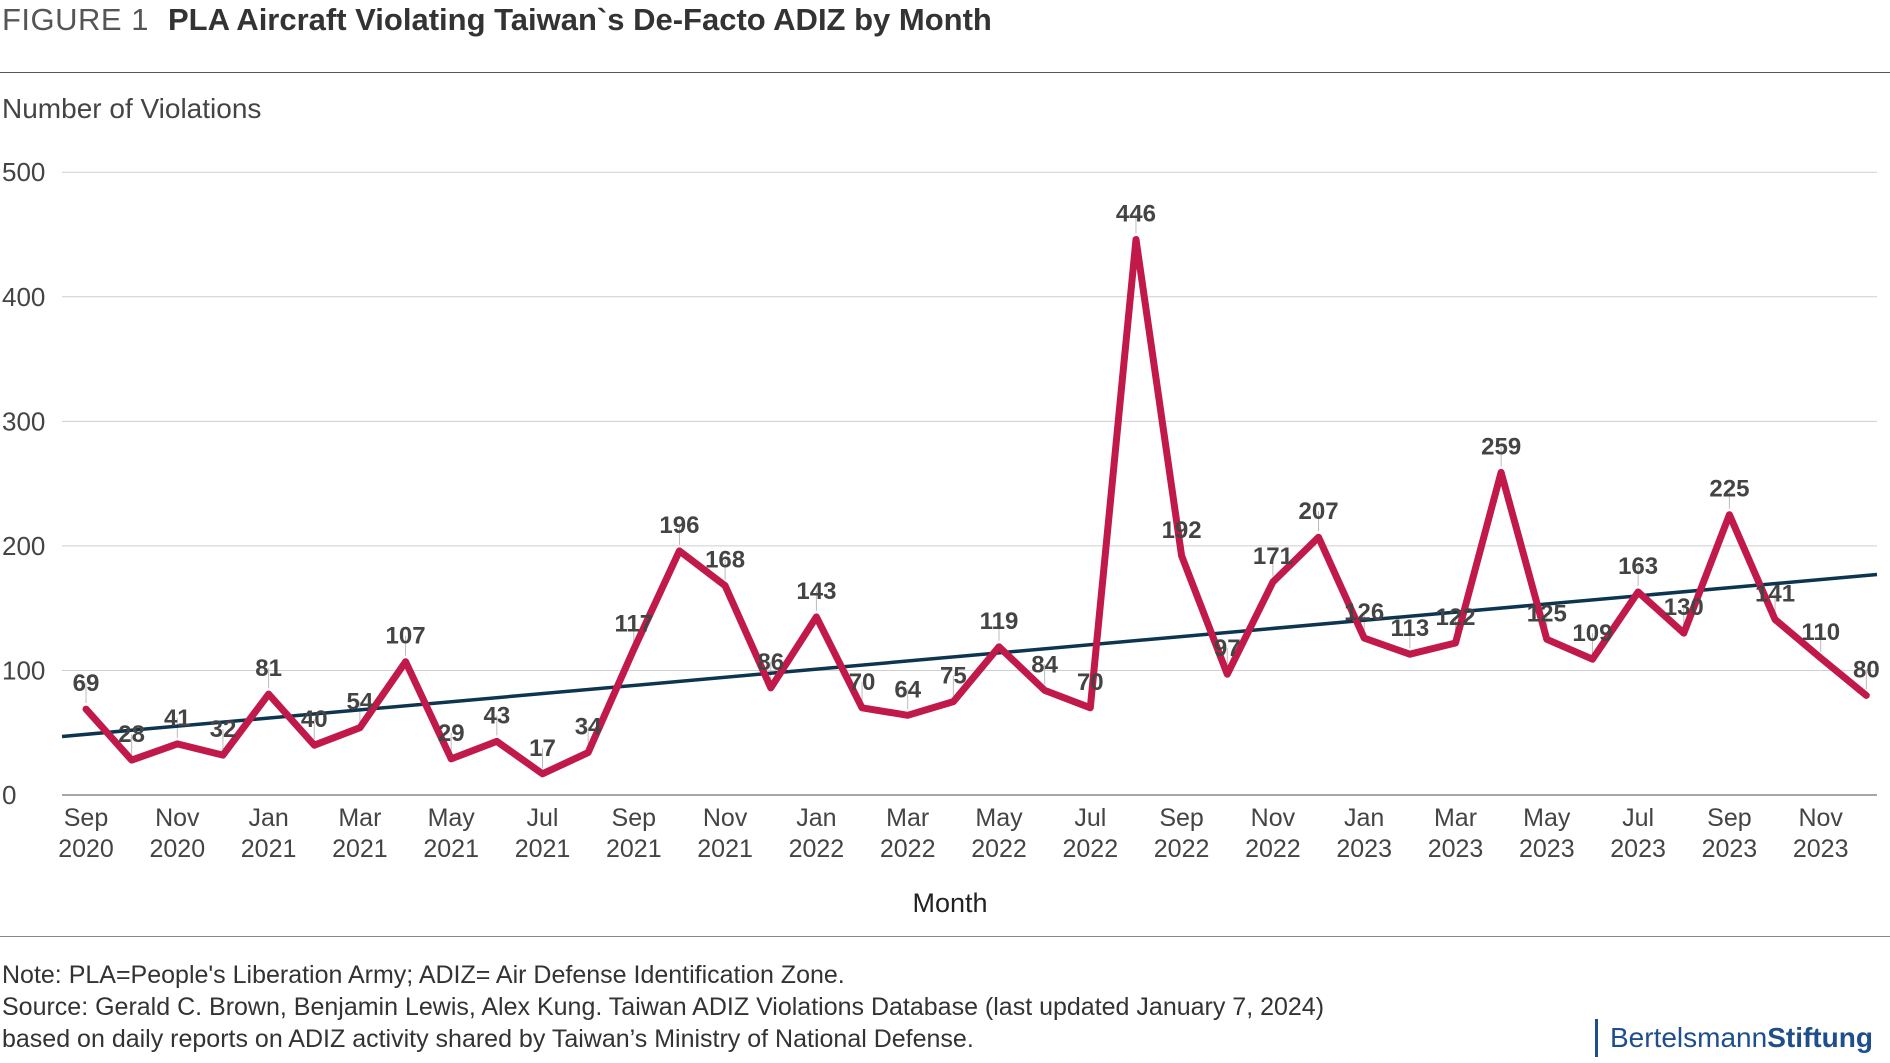  I want to click on data-label: 29, so click(451, 733).